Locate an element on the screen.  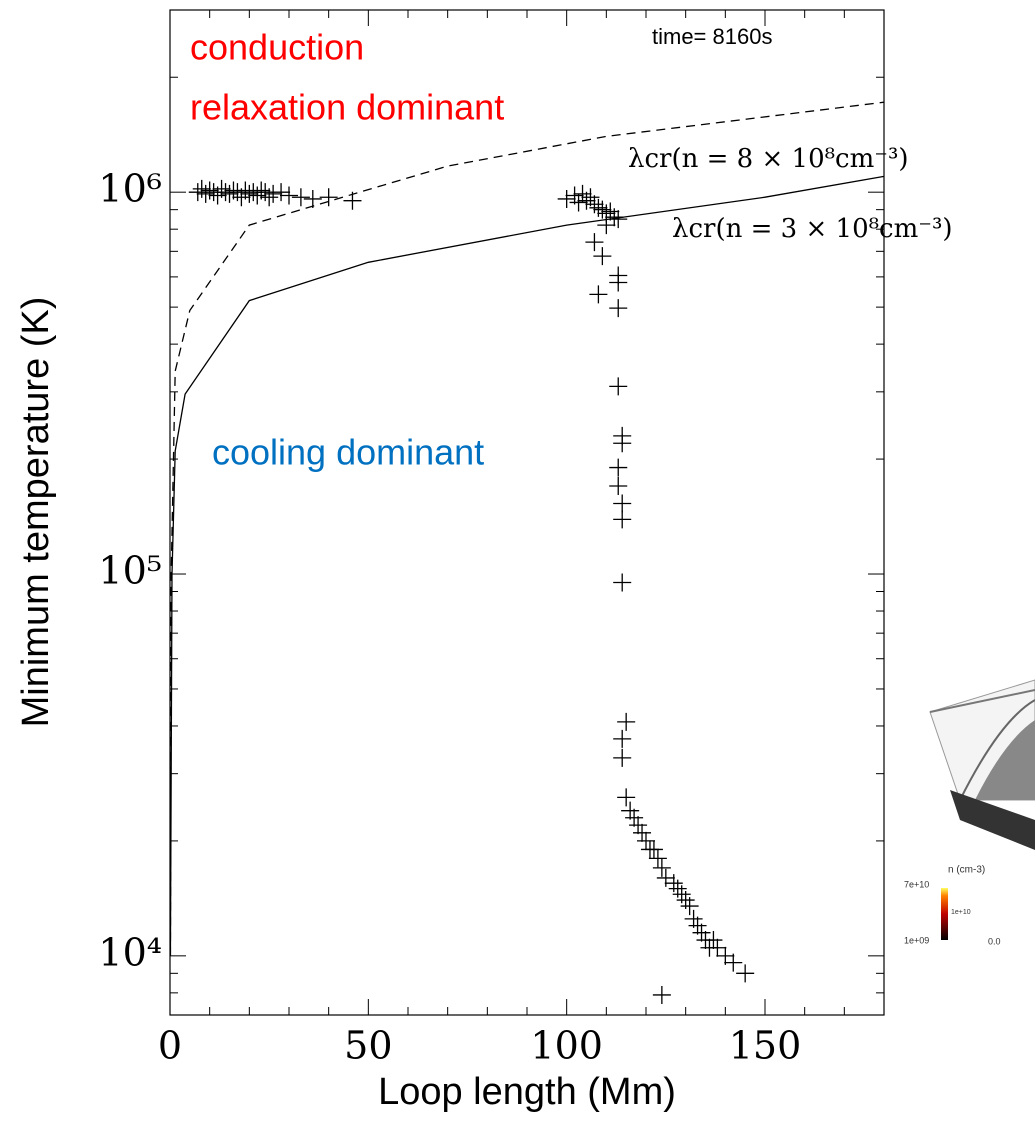
x-tick-label: 0 is located at coordinates (170, 1046).